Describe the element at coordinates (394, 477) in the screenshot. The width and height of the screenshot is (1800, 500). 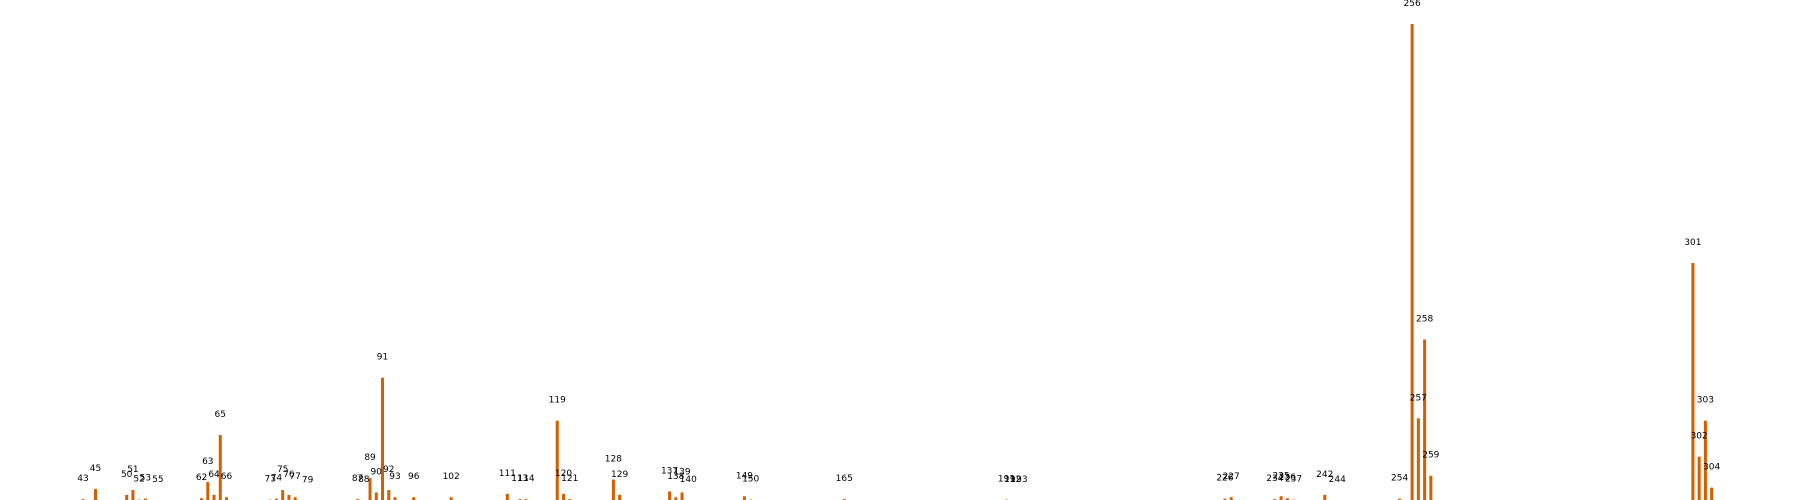
I see `bar-label-93: 93` at that location.